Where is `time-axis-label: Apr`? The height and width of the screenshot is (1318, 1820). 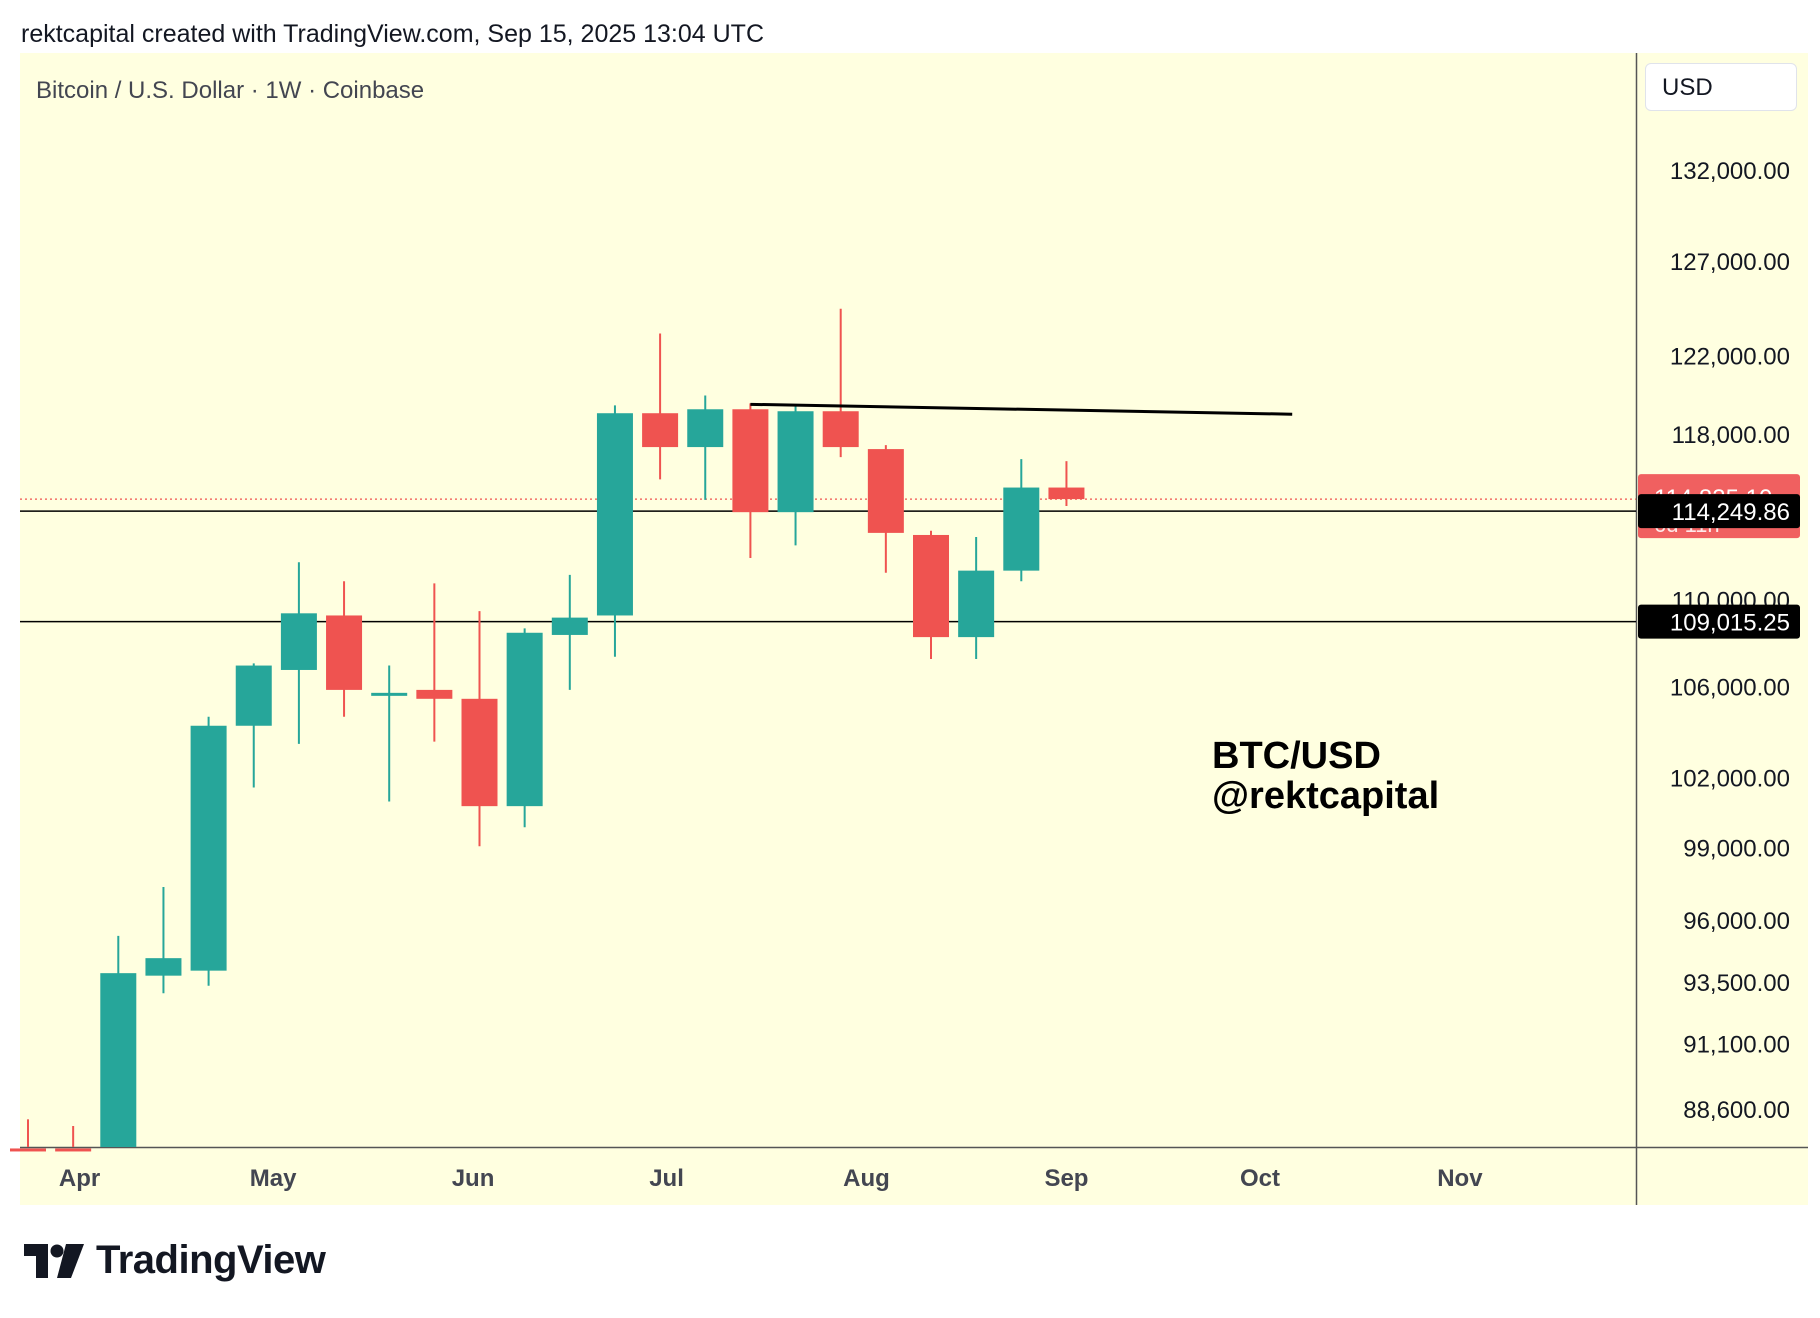
time-axis-label: Apr is located at coordinates (79, 1178).